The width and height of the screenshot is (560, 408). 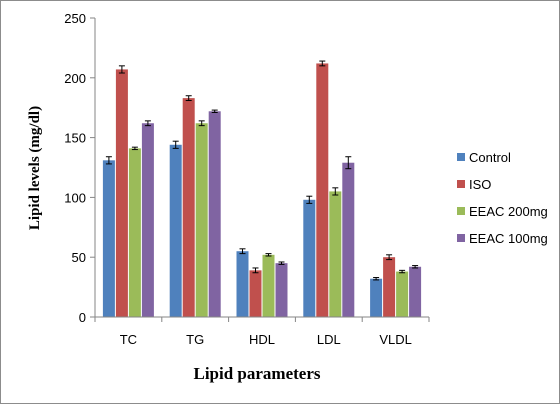 I want to click on legend-label: Control, so click(x=490, y=157).